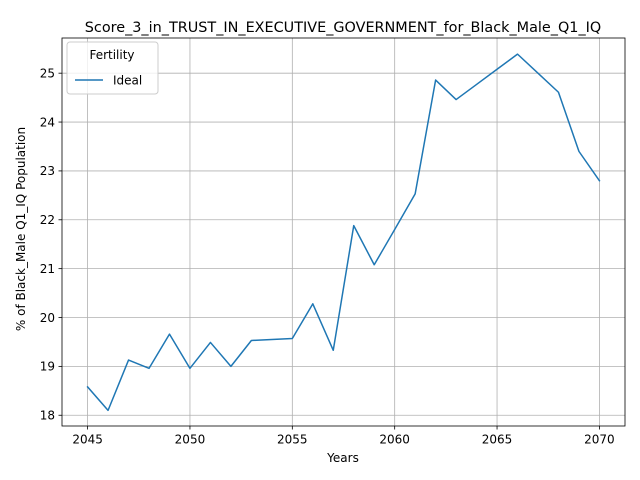  I want to click on y-axis-ticks: 18 19 20 21 22 23 24 25, so click(51, 244).